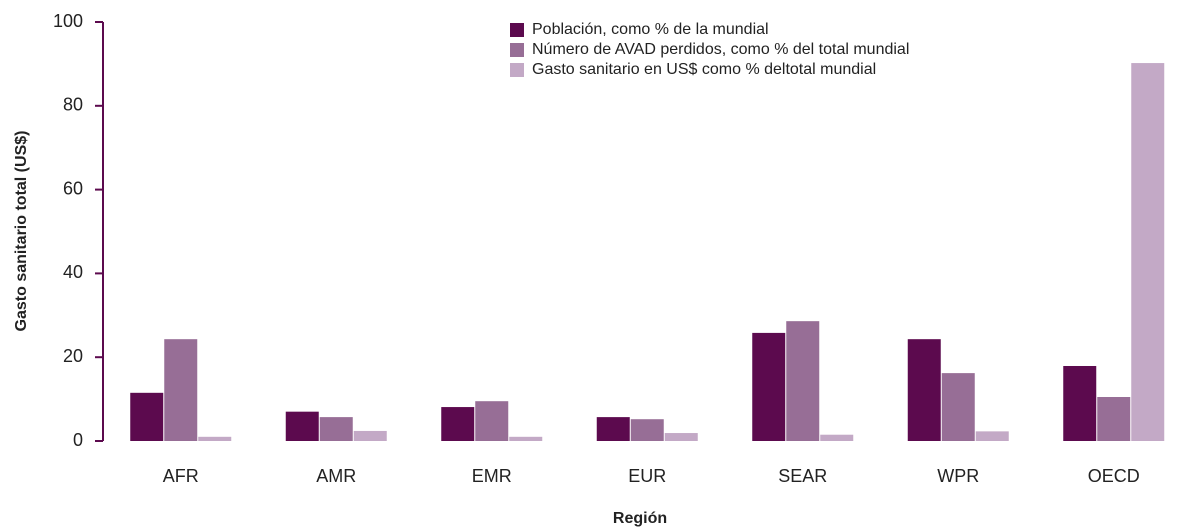  I want to click on y-tick-label: 100, so click(68, 21).